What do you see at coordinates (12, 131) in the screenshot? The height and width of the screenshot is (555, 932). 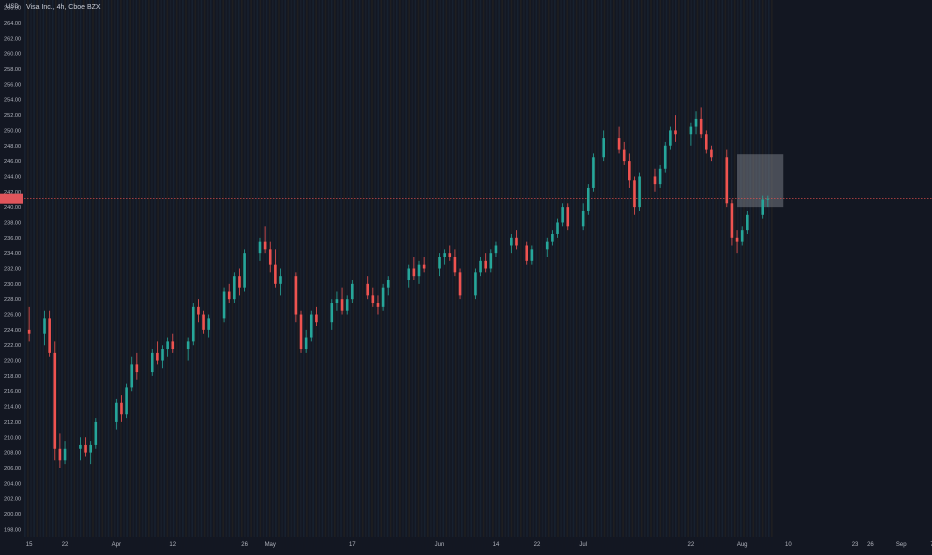 I see `y-tick-label: 250.00` at bounding box center [12, 131].